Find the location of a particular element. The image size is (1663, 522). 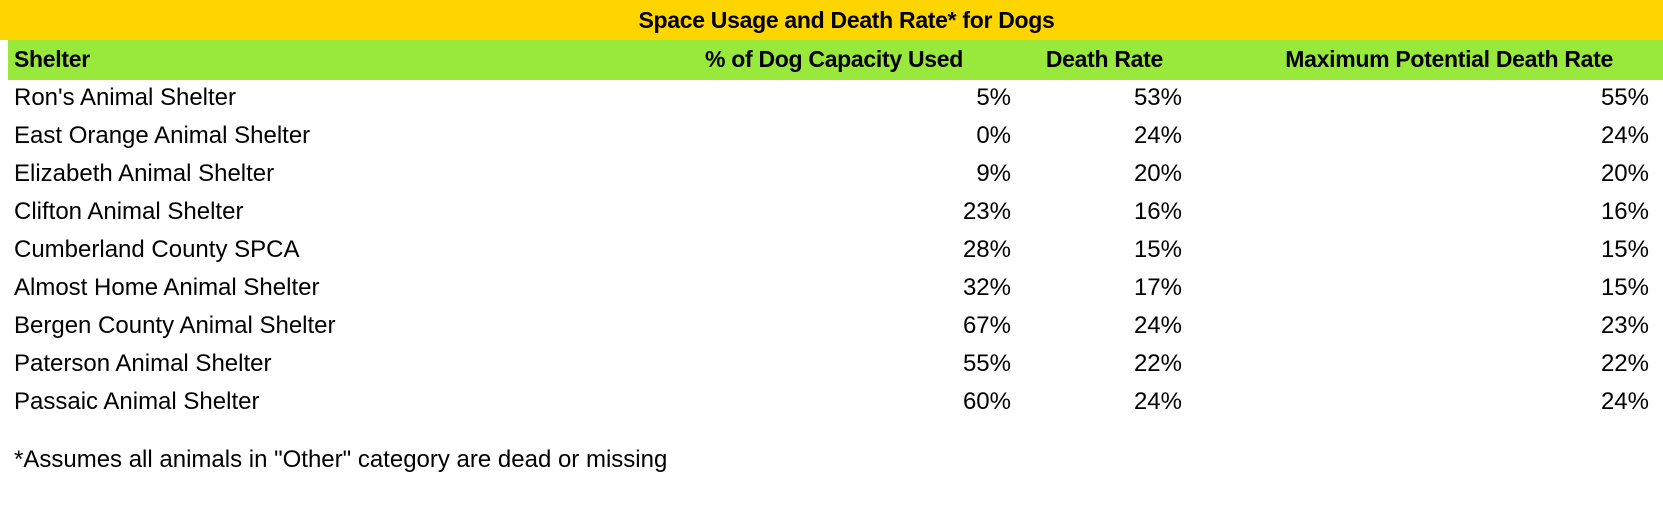

death-rate-value: 16% is located at coordinates (1157, 211).